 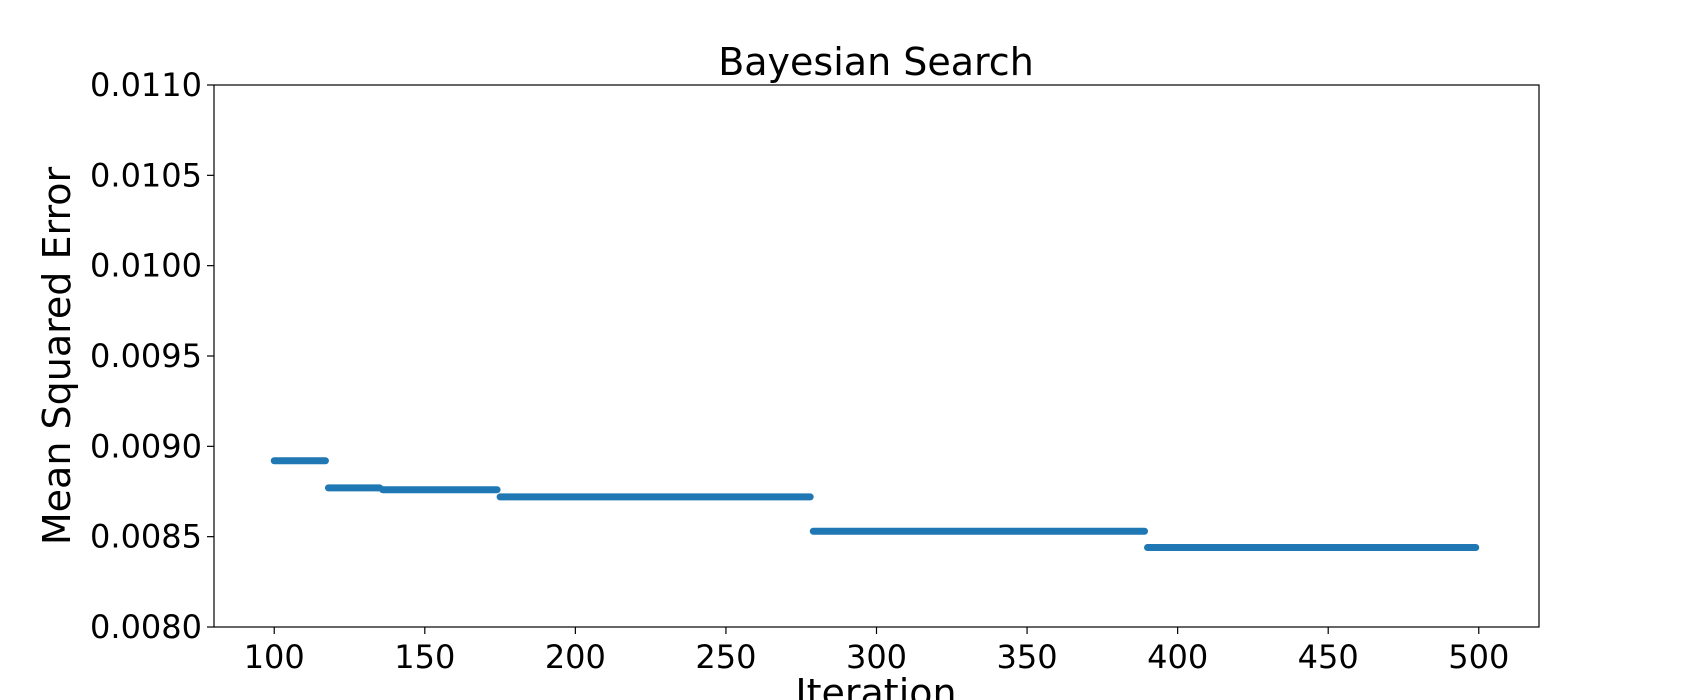 I want to click on x-tick-label-7: 450, so click(x=1328, y=657).